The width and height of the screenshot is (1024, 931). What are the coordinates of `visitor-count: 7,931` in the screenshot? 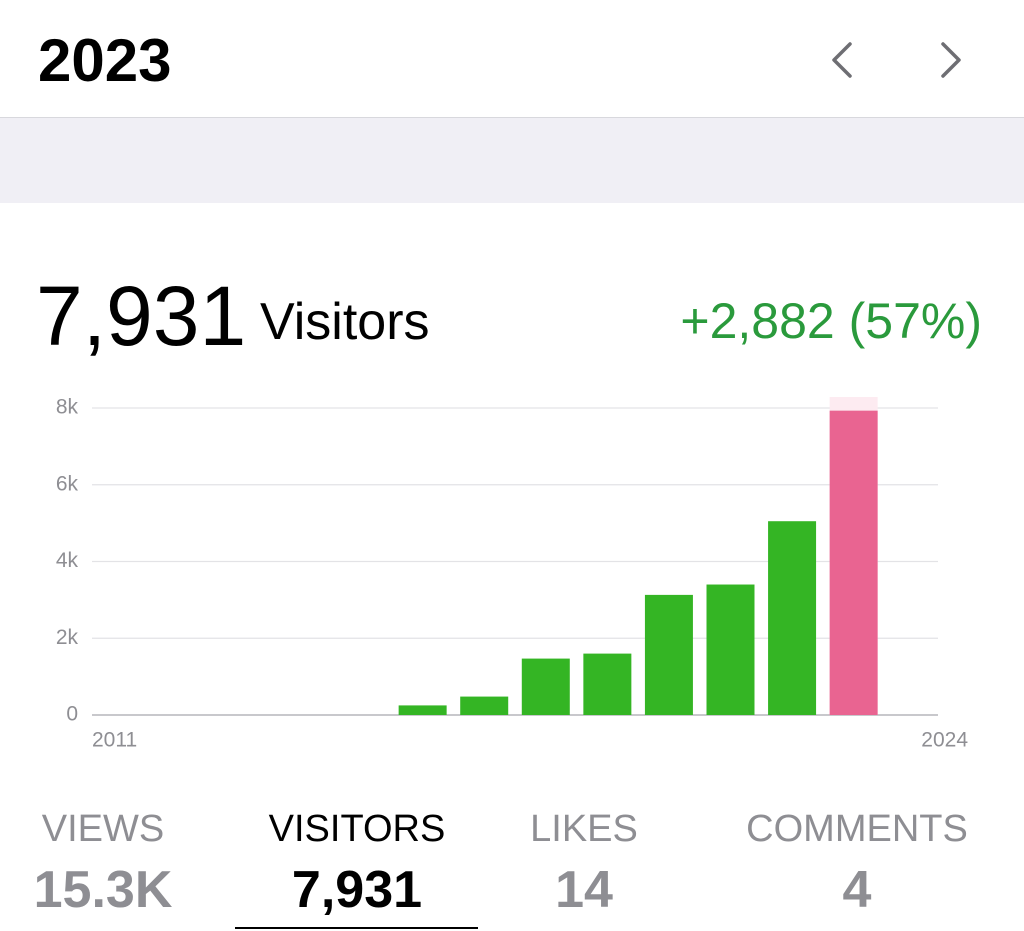 It's located at (141, 316).